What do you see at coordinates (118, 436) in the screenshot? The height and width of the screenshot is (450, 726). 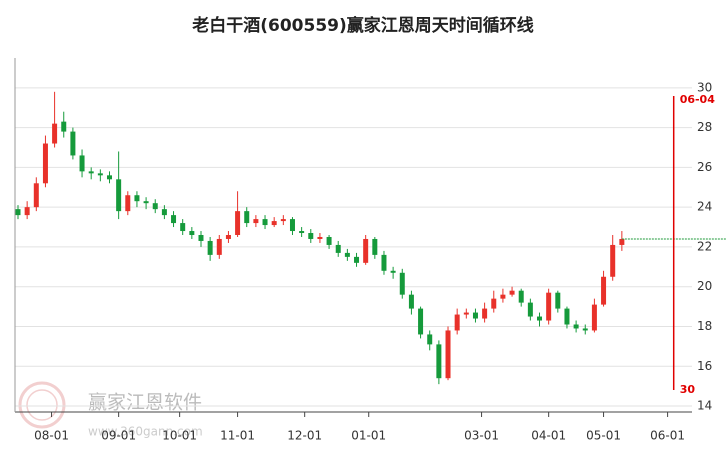 I see `x-tick-label: 09-01` at bounding box center [118, 436].